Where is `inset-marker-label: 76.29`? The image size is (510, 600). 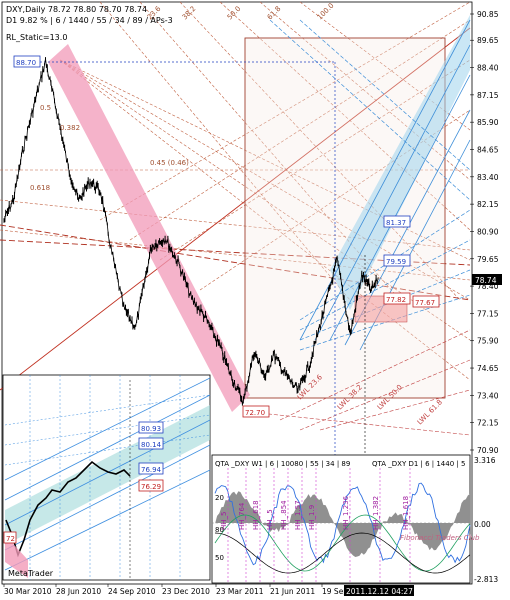
inset-marker-label: 76.29 is located at coordinates (151, 487).